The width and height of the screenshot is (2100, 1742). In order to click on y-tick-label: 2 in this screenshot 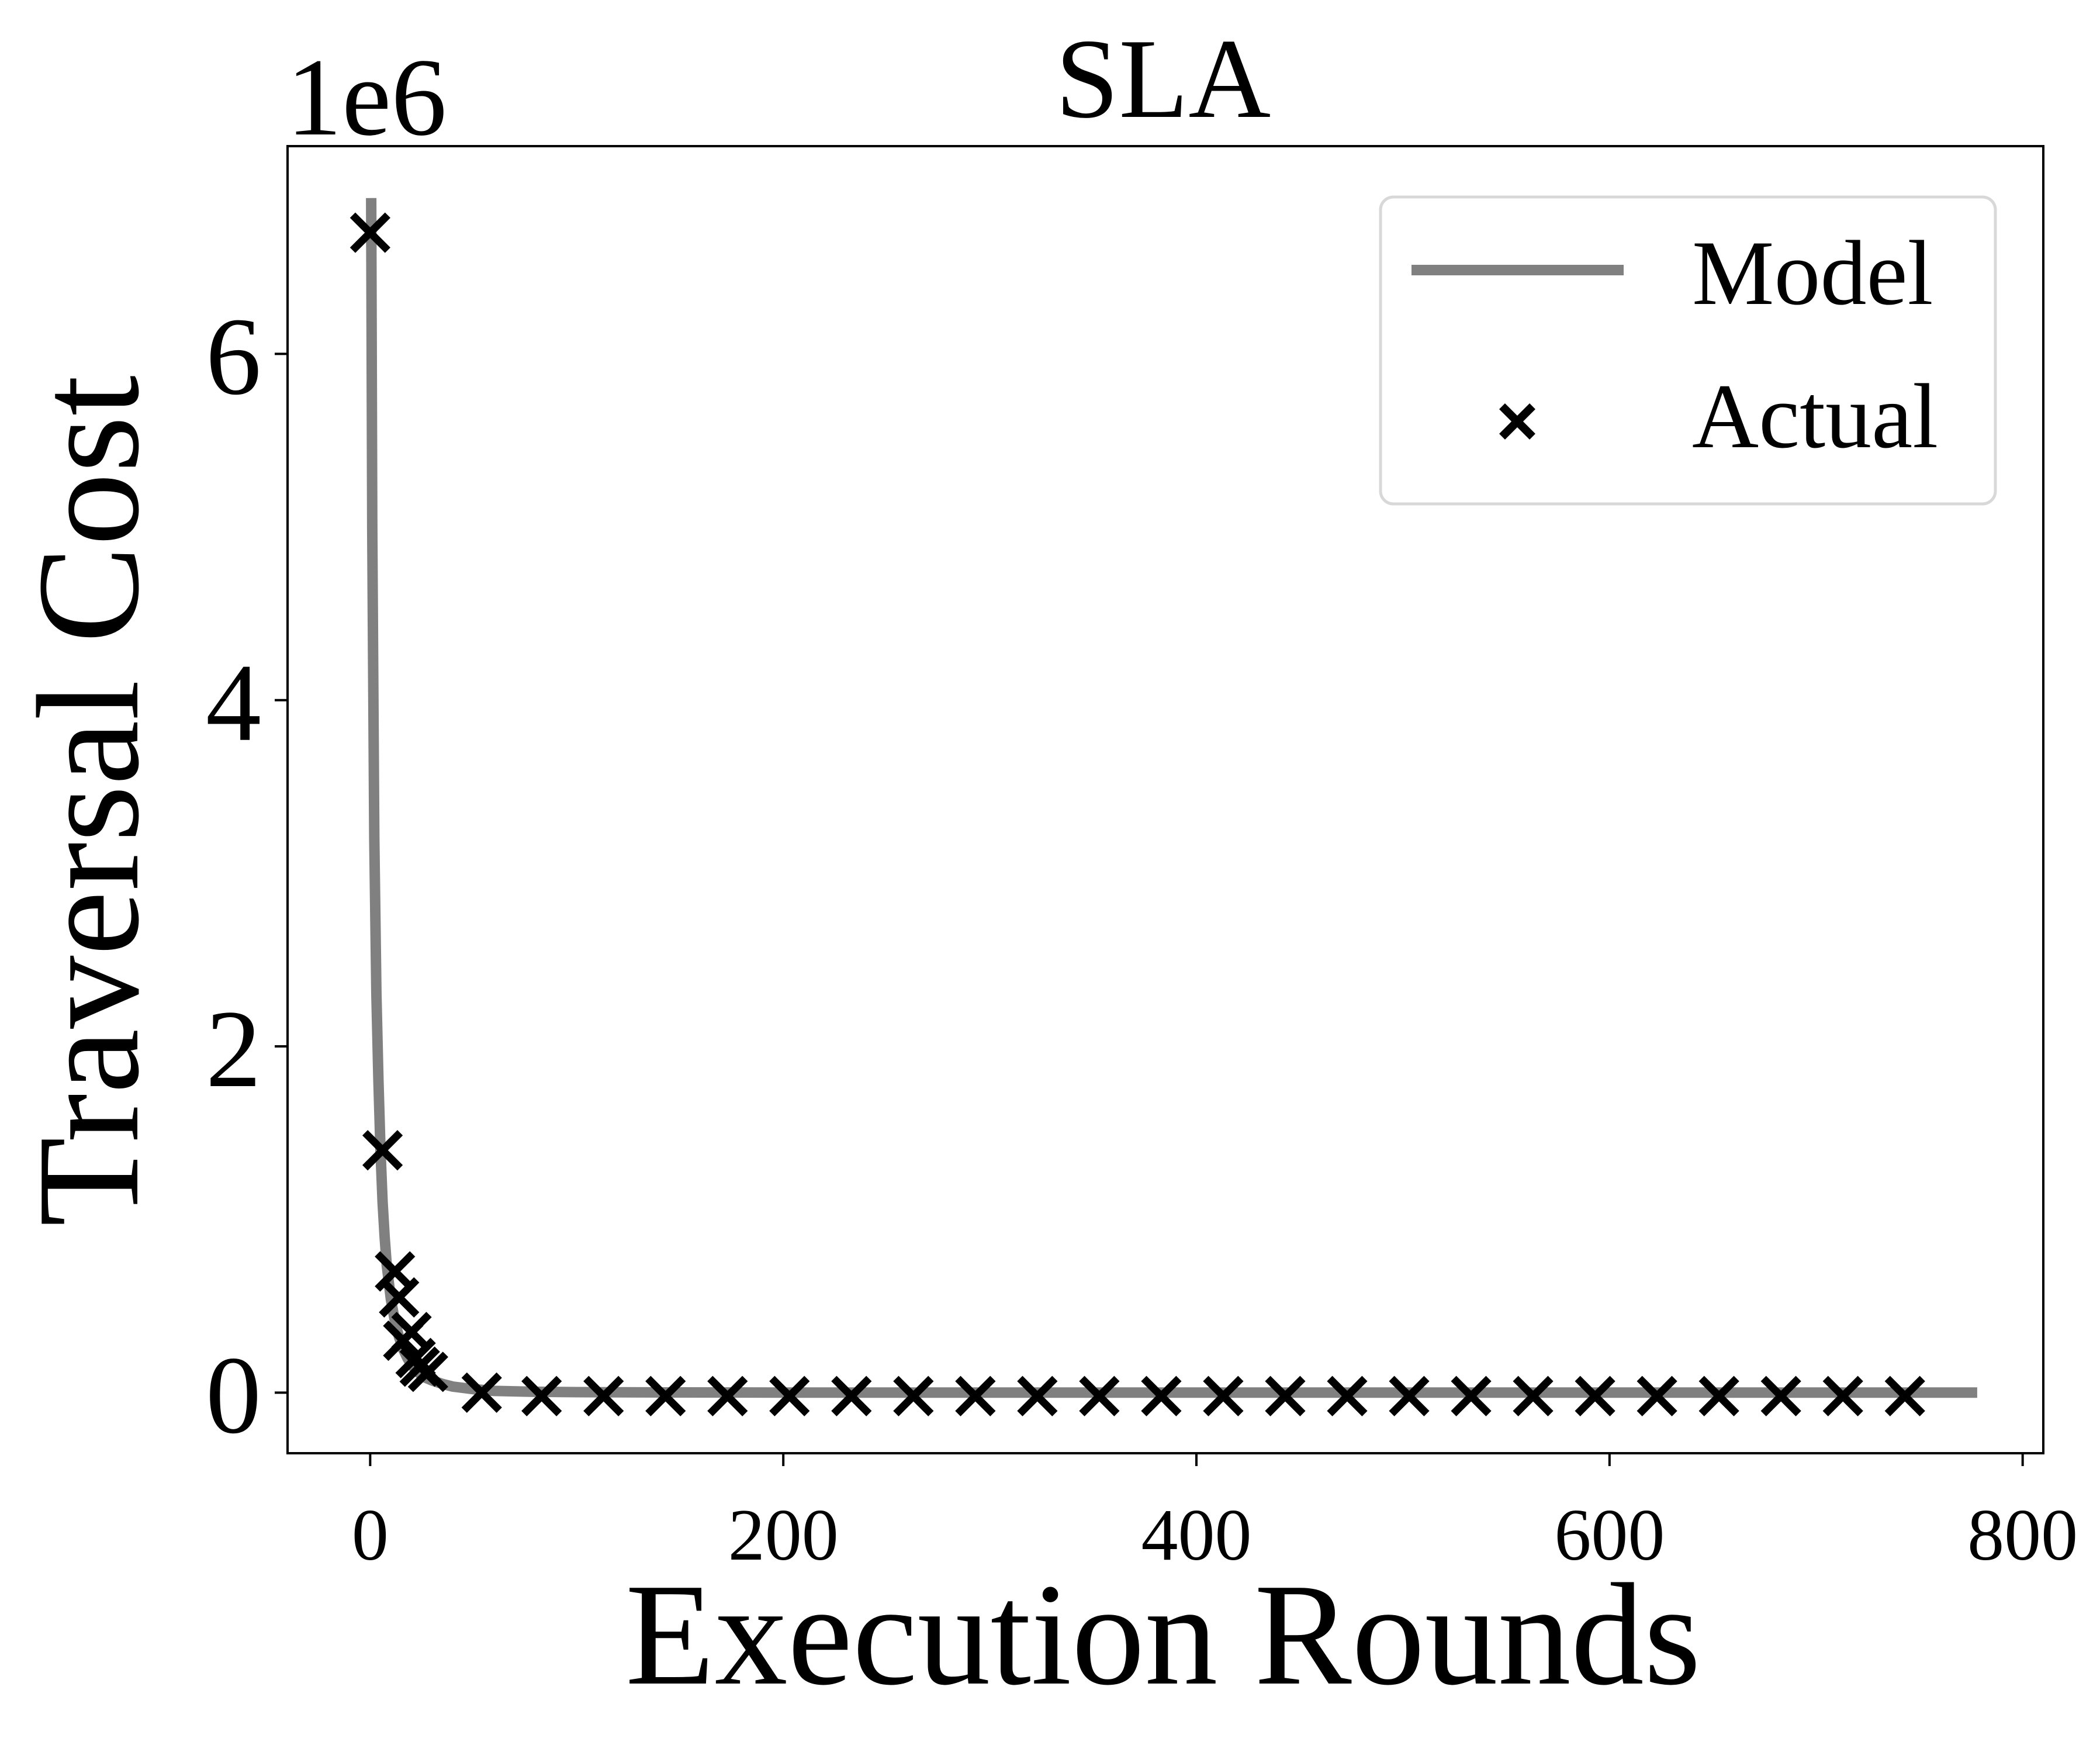, I will do `click(233, 1050)`.